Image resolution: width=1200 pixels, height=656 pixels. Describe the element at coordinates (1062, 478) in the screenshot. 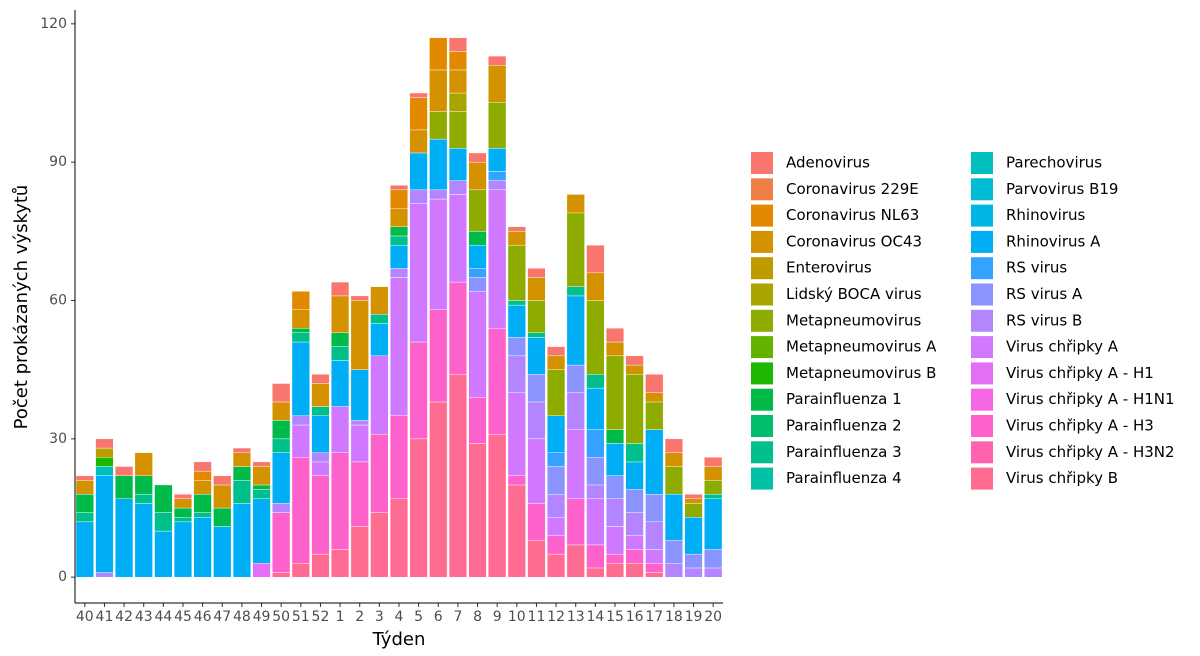

I see `legend-label: Virus chřipky B` at that location.